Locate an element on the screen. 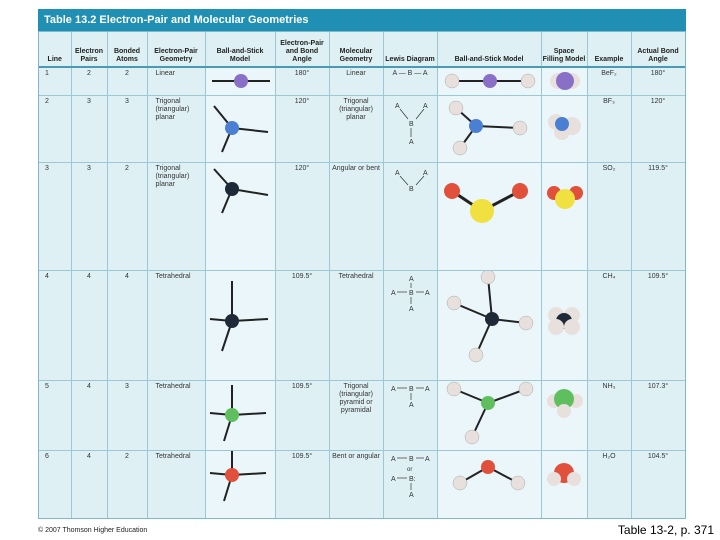 The width and height of the screenshot is (720, 540). cell-example: BeF₂ is located at coordinates (609, 81).